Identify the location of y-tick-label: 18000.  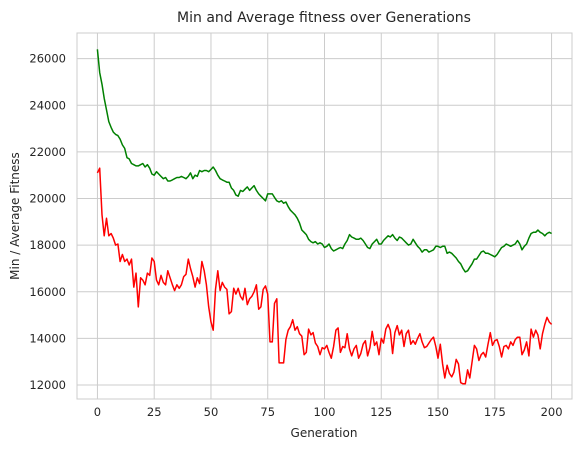
(47, 245).